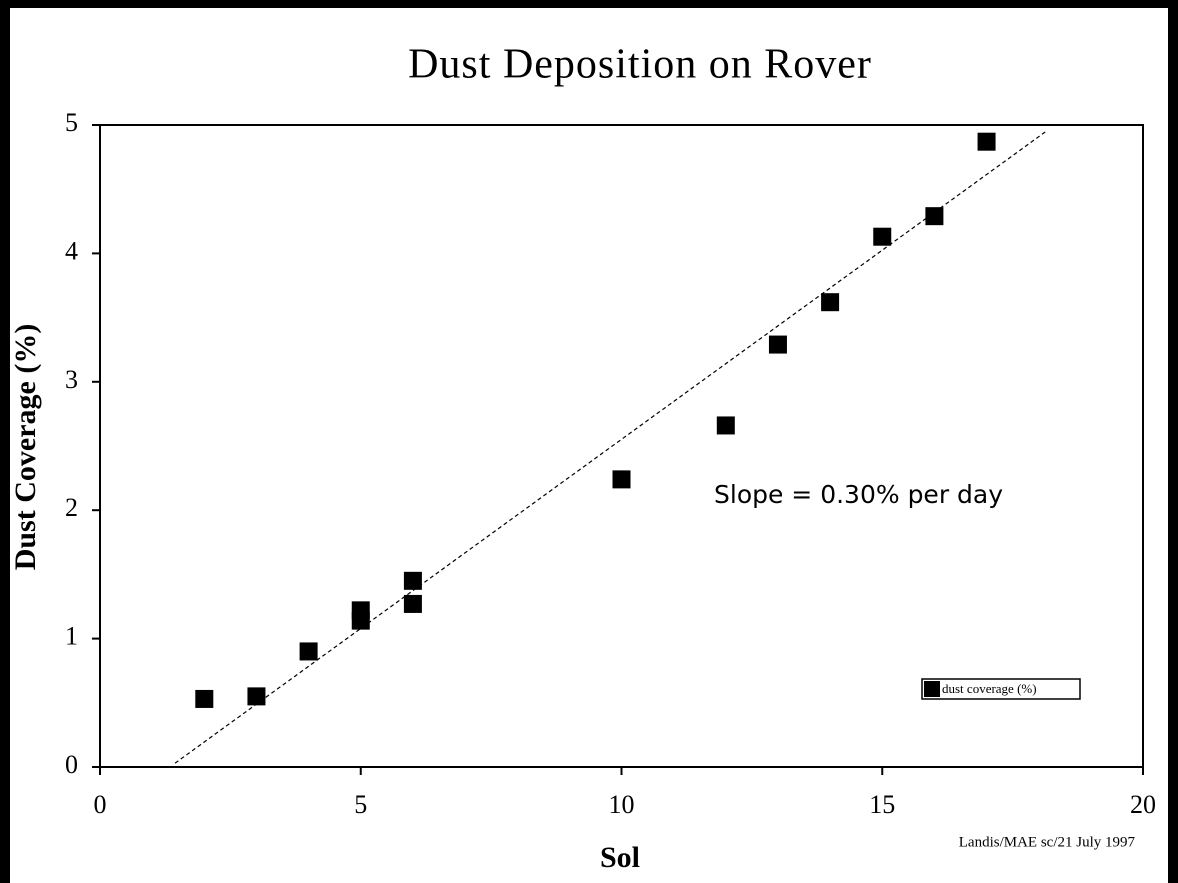  What do you see at coordinates (71, 764) in the screenshot?
I see `y-tick-label: 0` at bounding box center [71, 764].